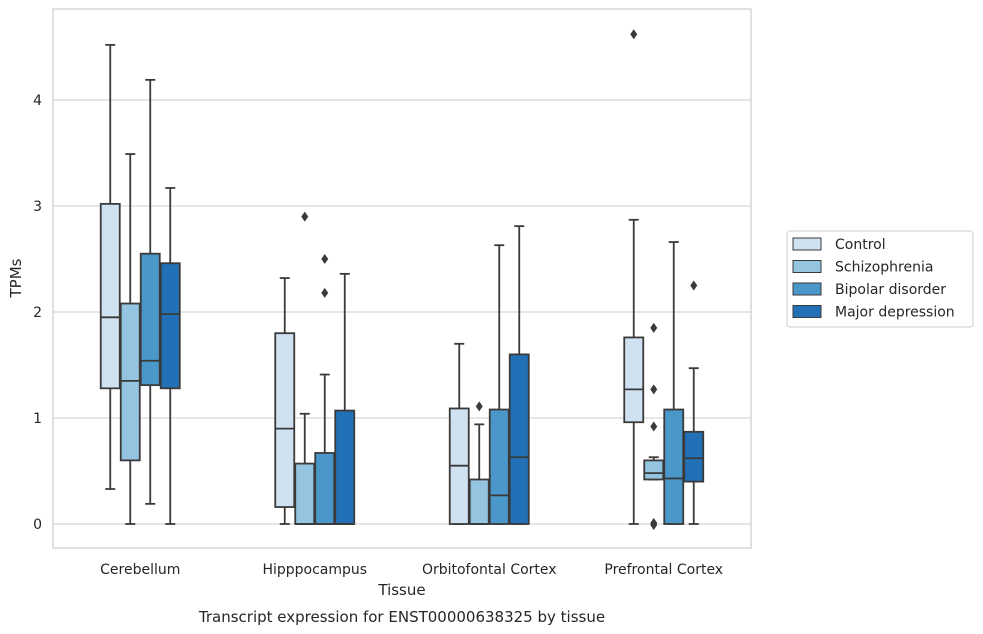 Image resolution: width=983 pixels, height=634 pixels. Describe the element at coordinates (140, 570) in the screenshot. I see `x-tick-label: Cerebellum` at that location.